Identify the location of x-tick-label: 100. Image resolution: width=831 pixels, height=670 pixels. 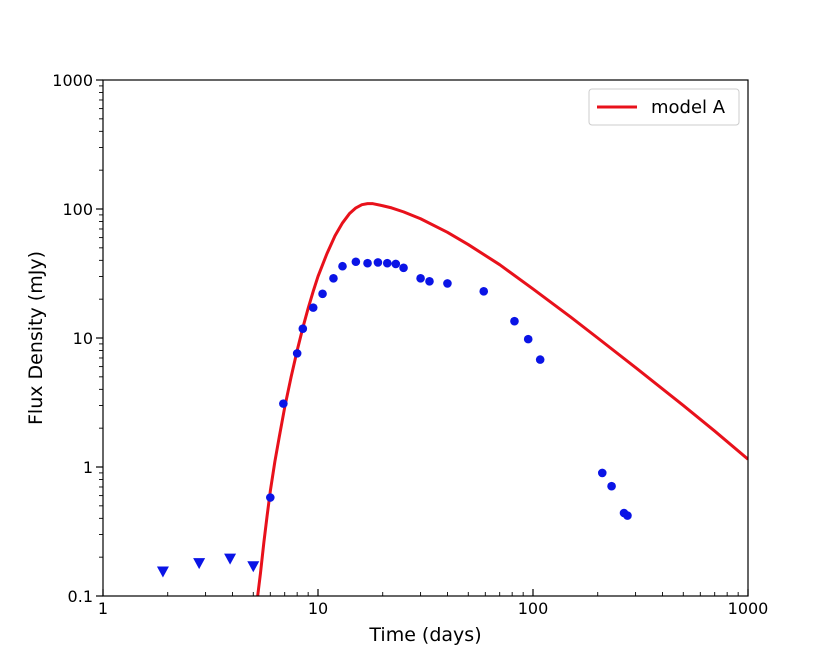
(533, 608).